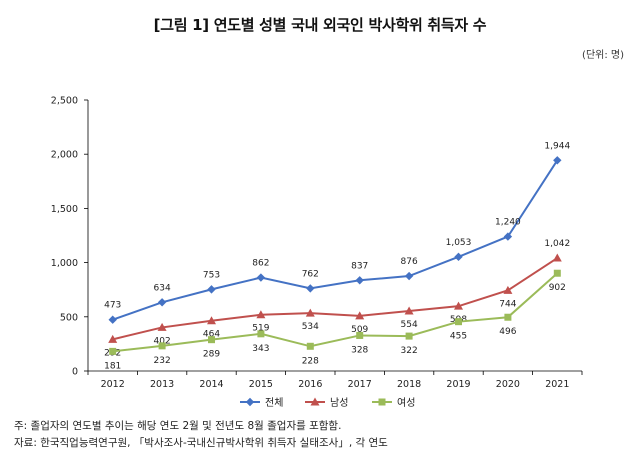 The width and height of the screenshot is (640, 463). I want to click on data-label-total: 876, so click(409, 262).